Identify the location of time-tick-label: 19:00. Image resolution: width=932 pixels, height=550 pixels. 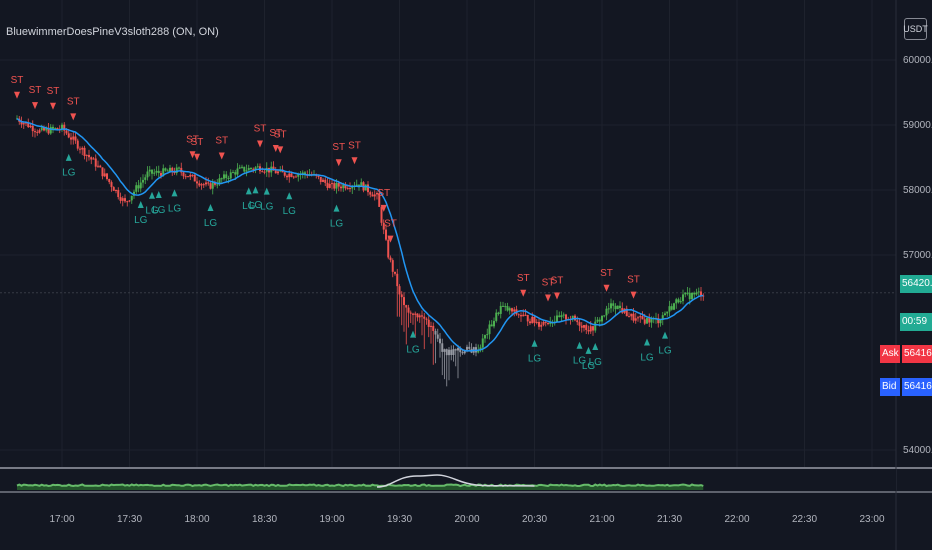
(331, 519).